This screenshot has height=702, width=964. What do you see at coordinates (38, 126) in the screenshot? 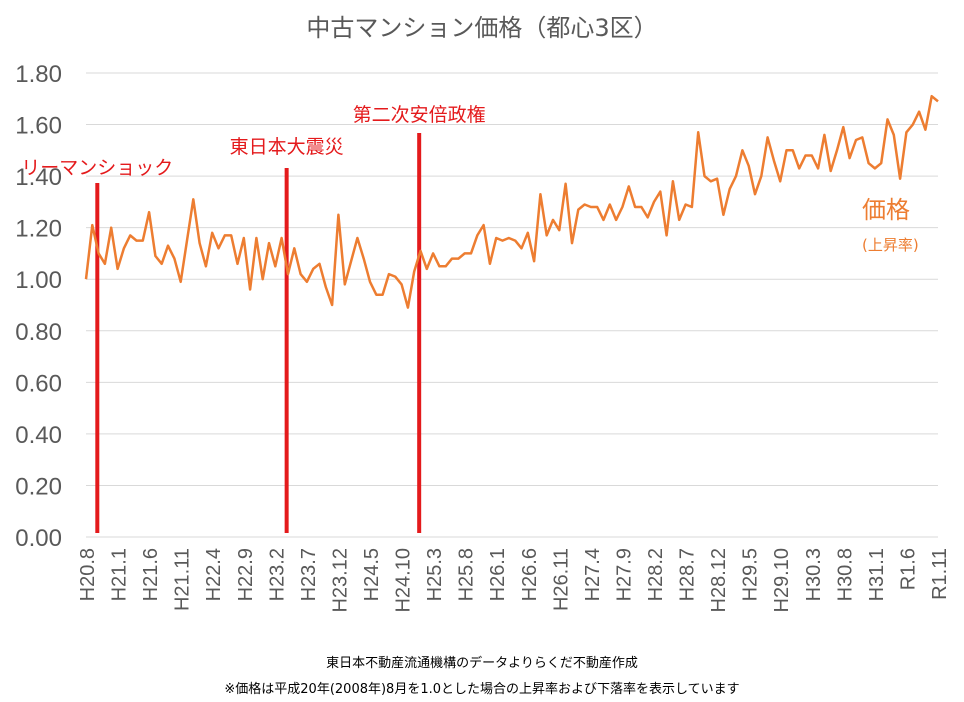
I see `y-tick-label: 1.60` at bounding box center [38, 126].